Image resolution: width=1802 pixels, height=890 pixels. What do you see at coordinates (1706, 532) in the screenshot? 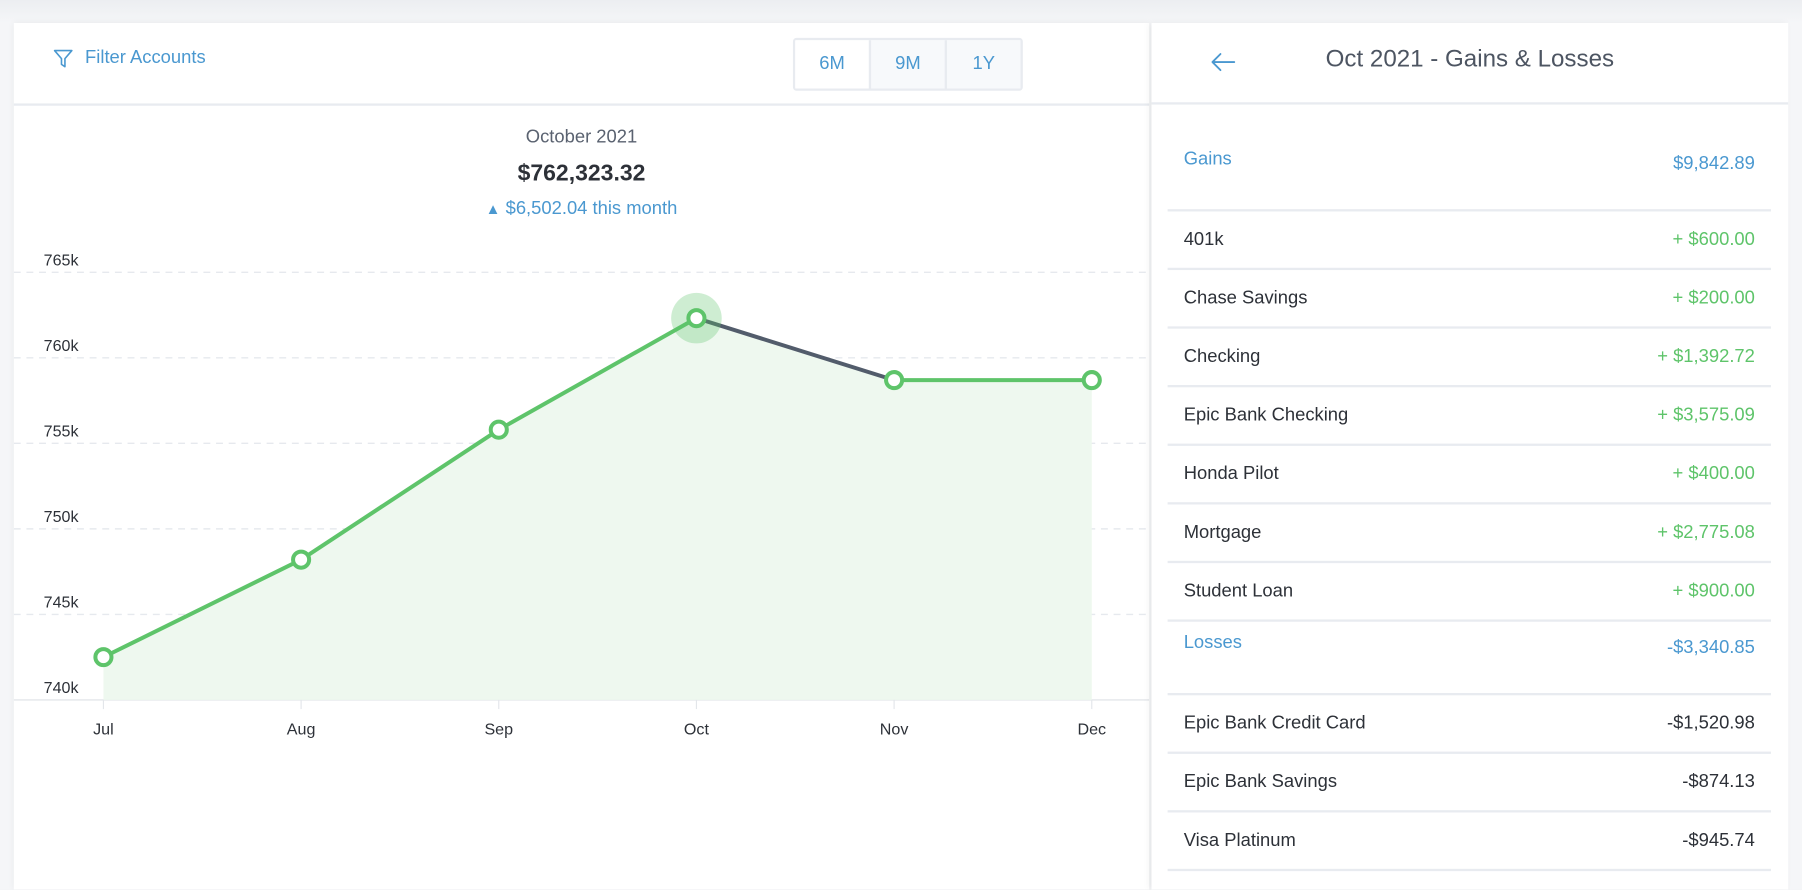
I see `gain-row-amount: + $2,775.08` at bounding box center [1706, 532].